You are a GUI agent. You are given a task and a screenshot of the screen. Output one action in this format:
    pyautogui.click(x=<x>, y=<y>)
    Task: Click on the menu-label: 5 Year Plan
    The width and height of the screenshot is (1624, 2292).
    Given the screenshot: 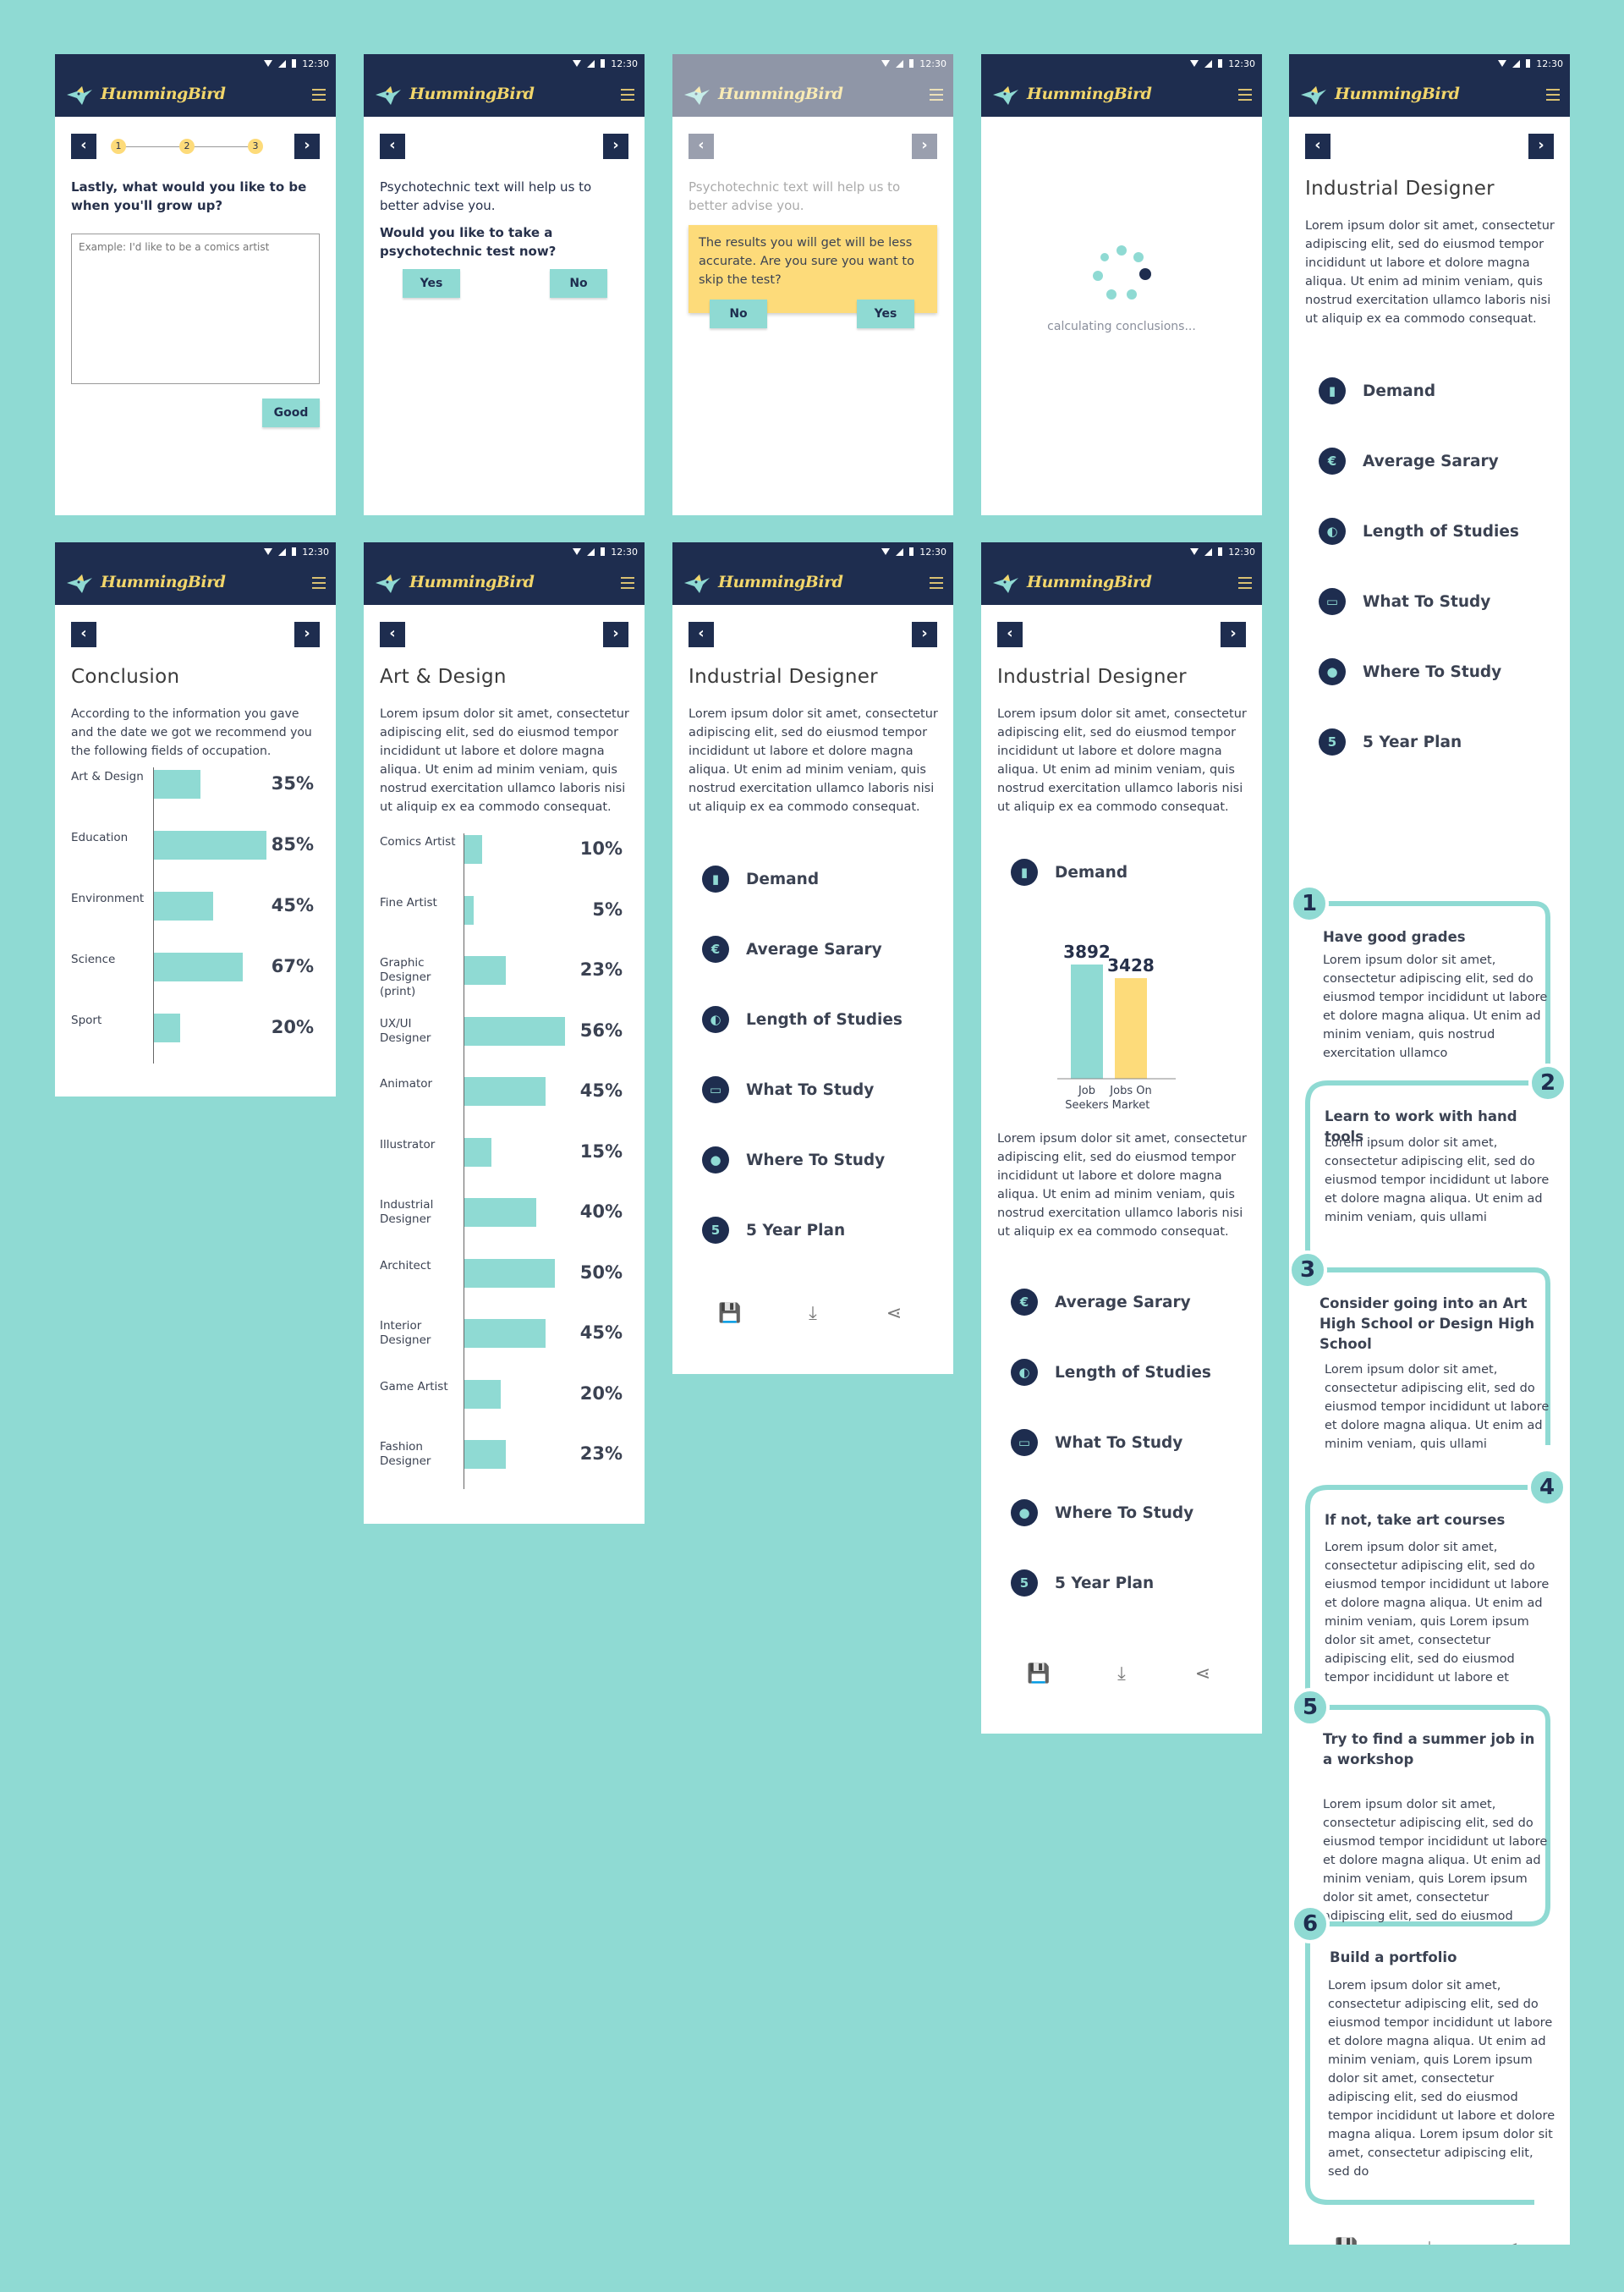 What is the action you would take?
    pyautogui.click(x=1105, y=1583)
    